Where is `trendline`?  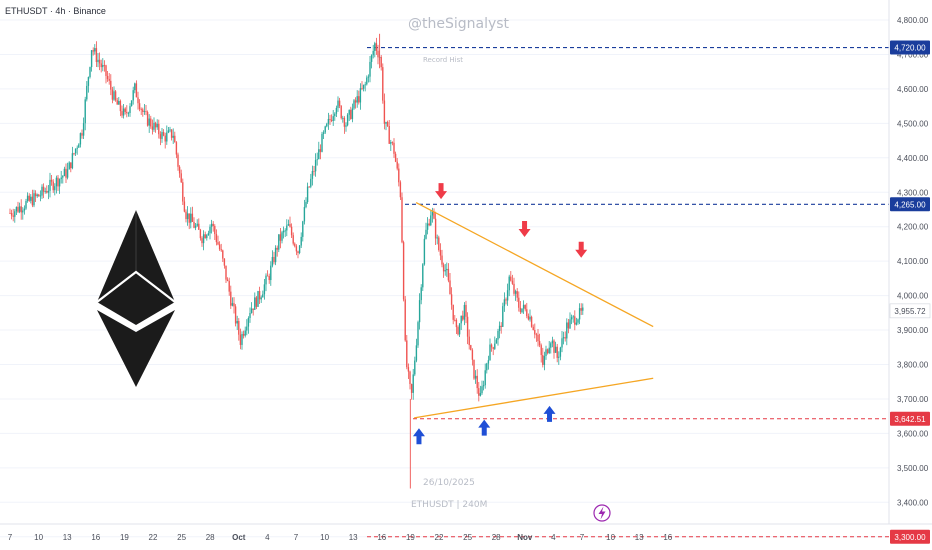 trendline is located at coordinates (534, 398).